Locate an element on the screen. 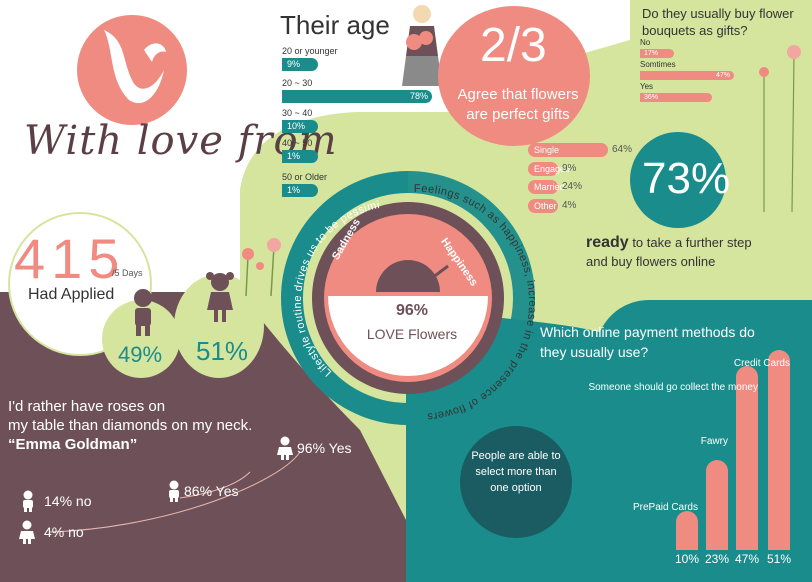 Image resolution: width=812 pixels, height=582 pixels. age-group-label: 40 ~ 50 is located at coordinates (297, 143).